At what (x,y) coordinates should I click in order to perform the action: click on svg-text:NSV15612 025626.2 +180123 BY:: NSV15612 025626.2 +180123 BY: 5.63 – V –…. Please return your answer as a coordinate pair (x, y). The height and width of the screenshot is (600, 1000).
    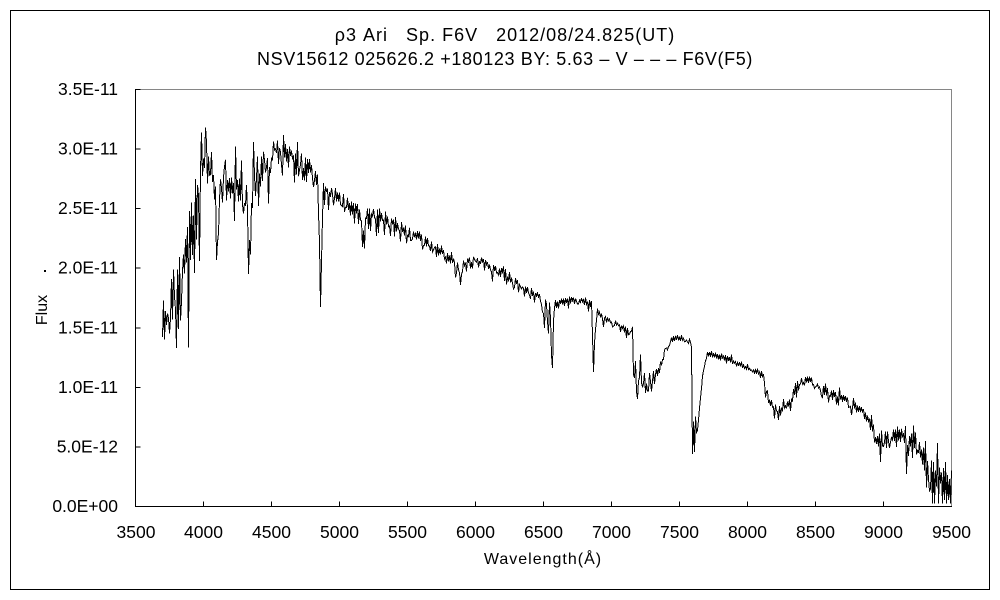
    Looking at the image, I should click on (505, 59).